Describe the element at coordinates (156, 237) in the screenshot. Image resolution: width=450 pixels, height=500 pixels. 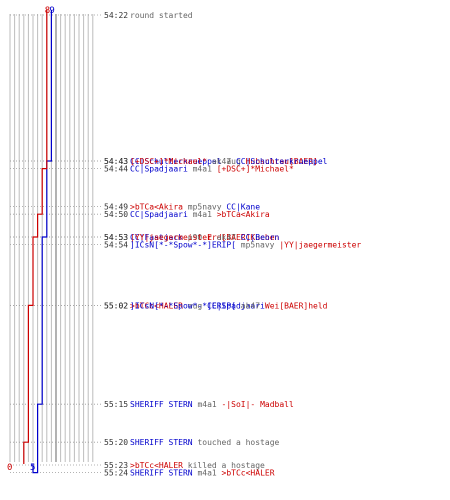
I see `event-text-part: CC|Fastjack` at that location.